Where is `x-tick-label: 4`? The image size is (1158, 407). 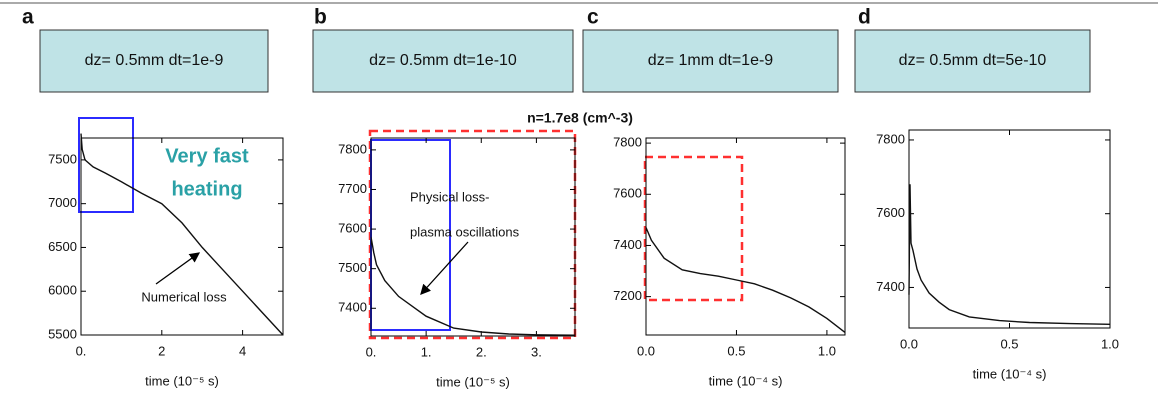
x-tick-label: 4 is located at coordinates (242, 350).